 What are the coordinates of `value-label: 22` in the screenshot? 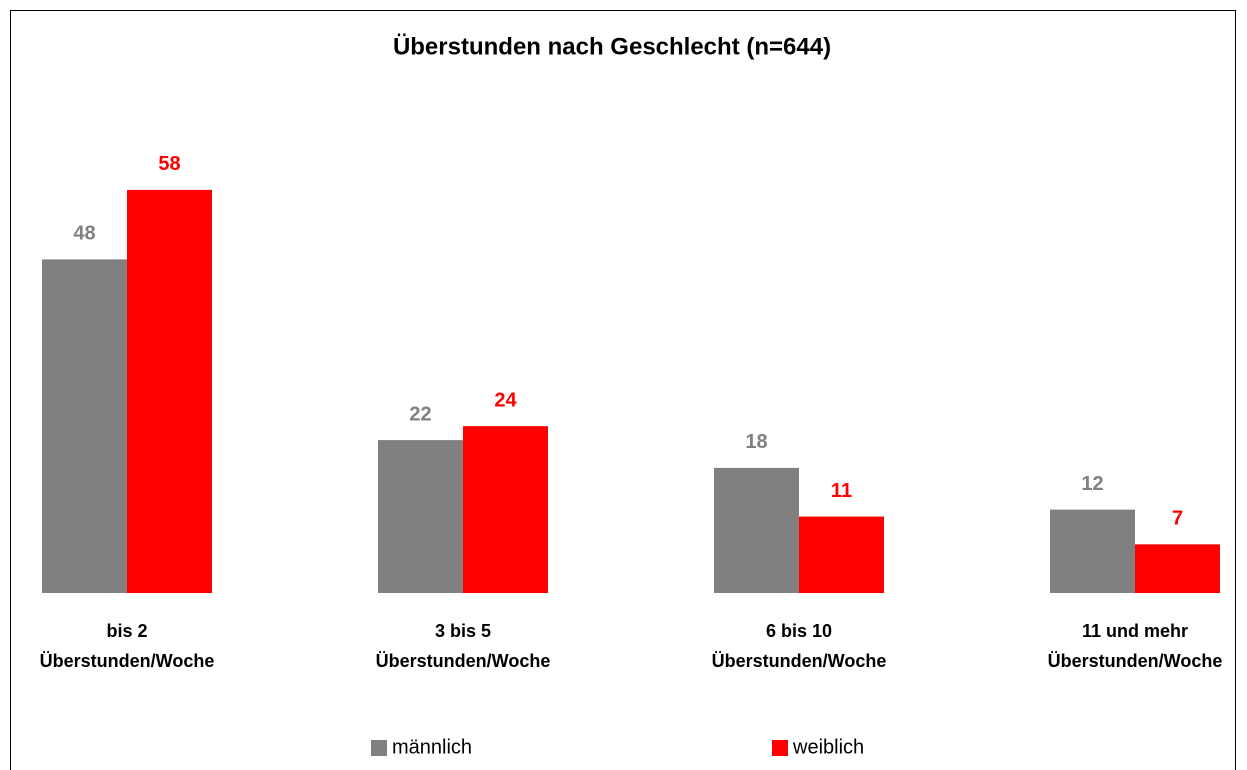 It's located at (420, 414).